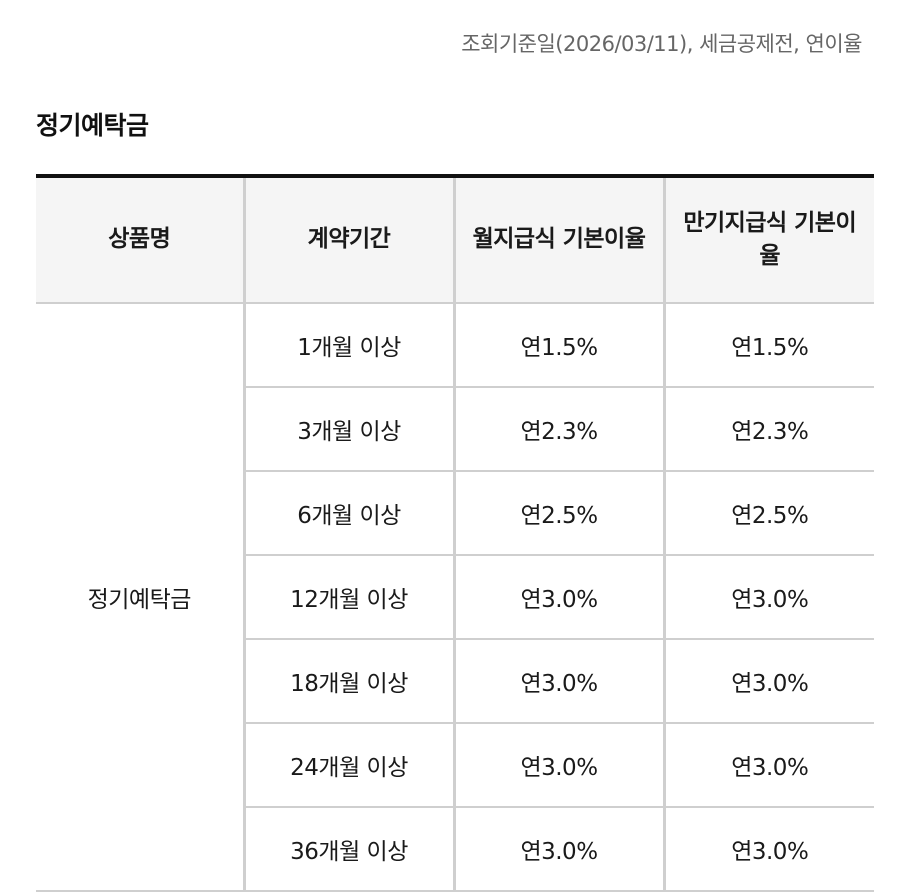 The width and height of the screenshot is (909, 892). Describe the element at coordinates (558, 345) in the screenshot. I see `monthly-rate-cell: 연1.5%` at that location.